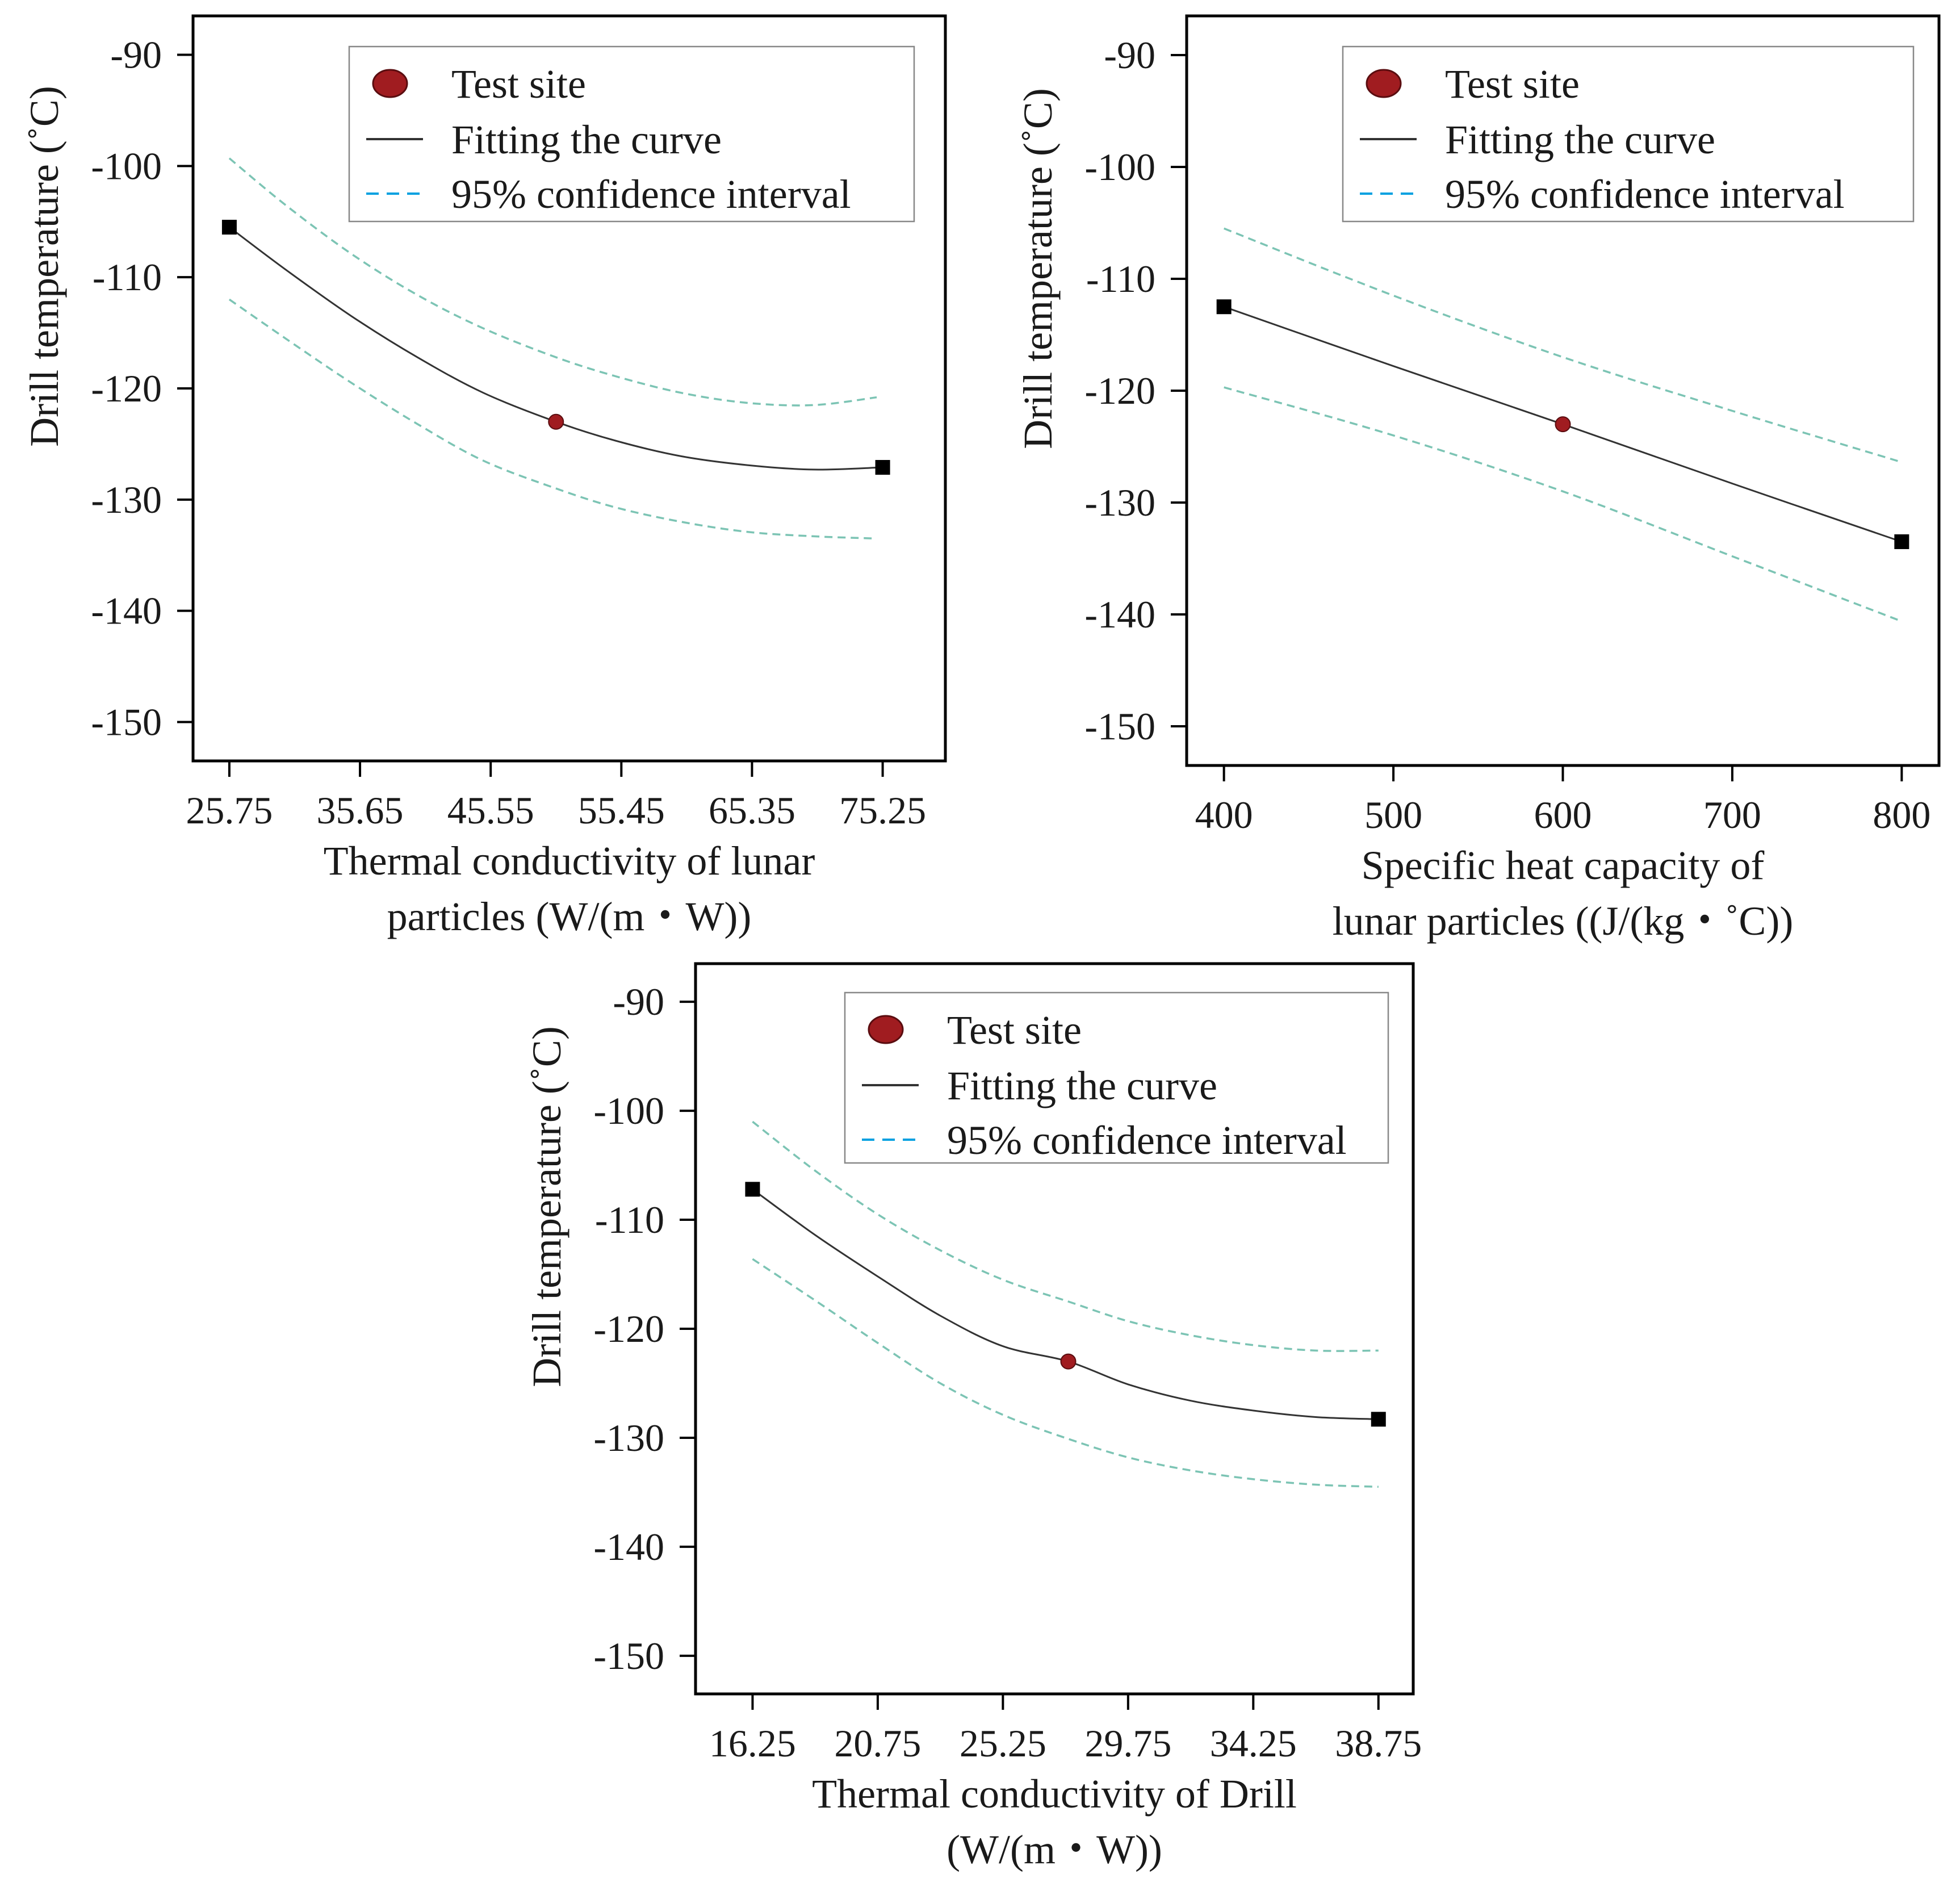 The height and width of the screenshot is (1883, 1960). What do you see at coordinates (1563, 814) in the screenshot?
I see `x-tick-label: 600` at bounding box center [1563, 814].